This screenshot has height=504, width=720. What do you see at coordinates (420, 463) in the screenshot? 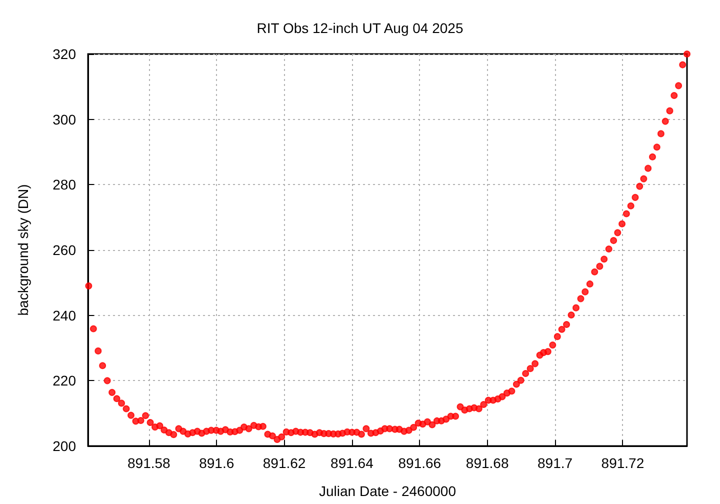
I see `x-tick-label: 891.66` at bounding box center [420, 463].